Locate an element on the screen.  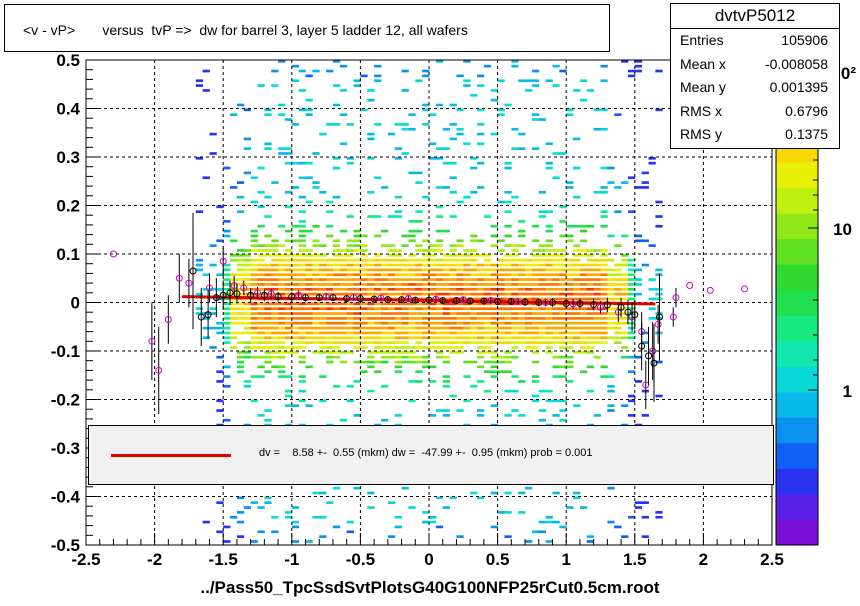
stats-row-rms-y: RMS y 0.1375 is located at coordinates (755, 135).